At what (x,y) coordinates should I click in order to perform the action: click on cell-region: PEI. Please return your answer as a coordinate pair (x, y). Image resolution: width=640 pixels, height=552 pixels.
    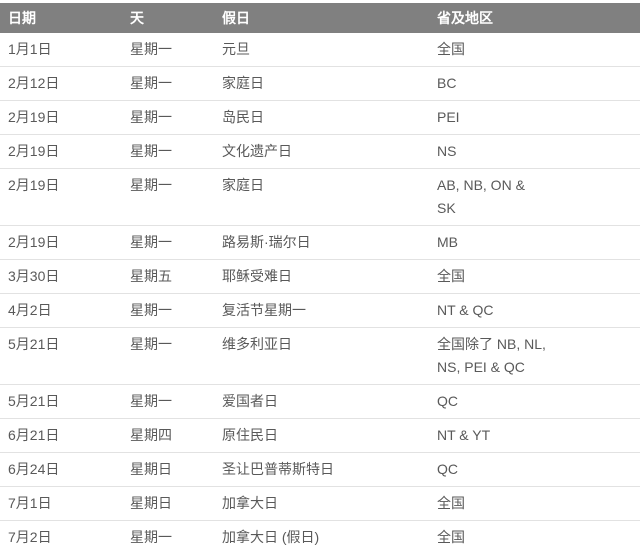
    Looking at the image, I should click on (534, 117).